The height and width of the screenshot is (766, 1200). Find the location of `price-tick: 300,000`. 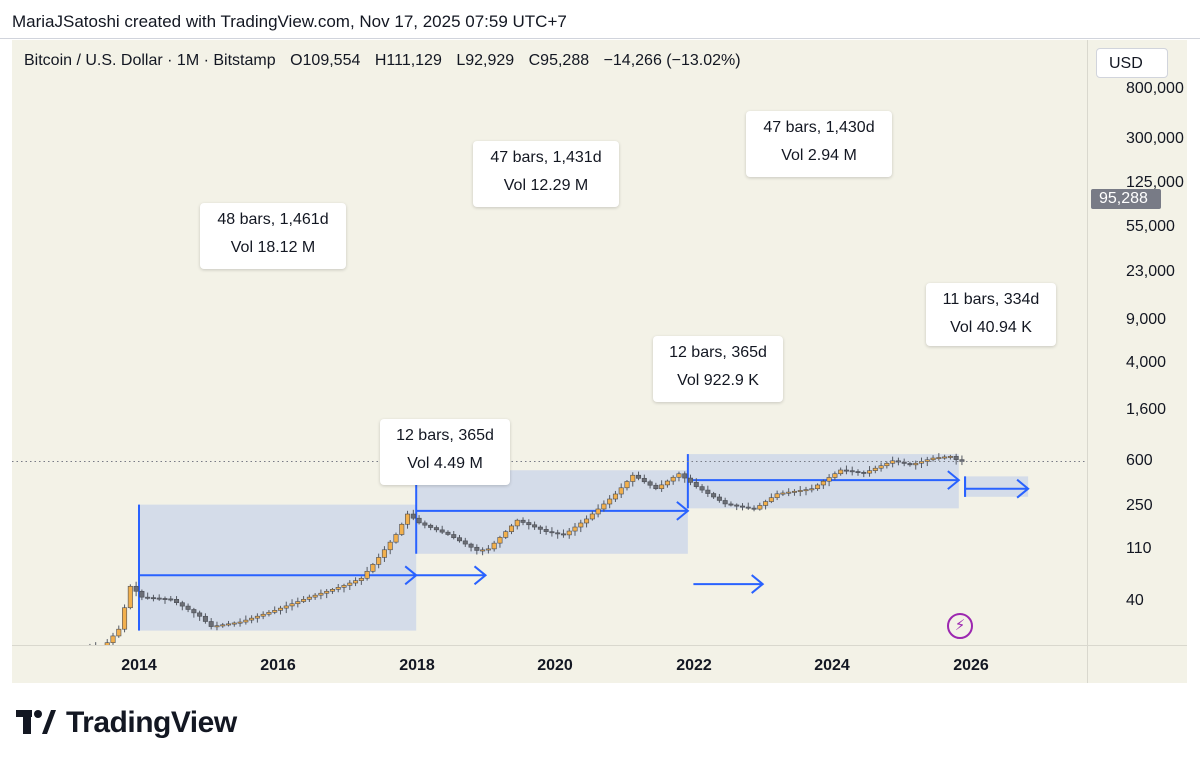

price-tick: 300,000 is located at coordinates (1155, 138).